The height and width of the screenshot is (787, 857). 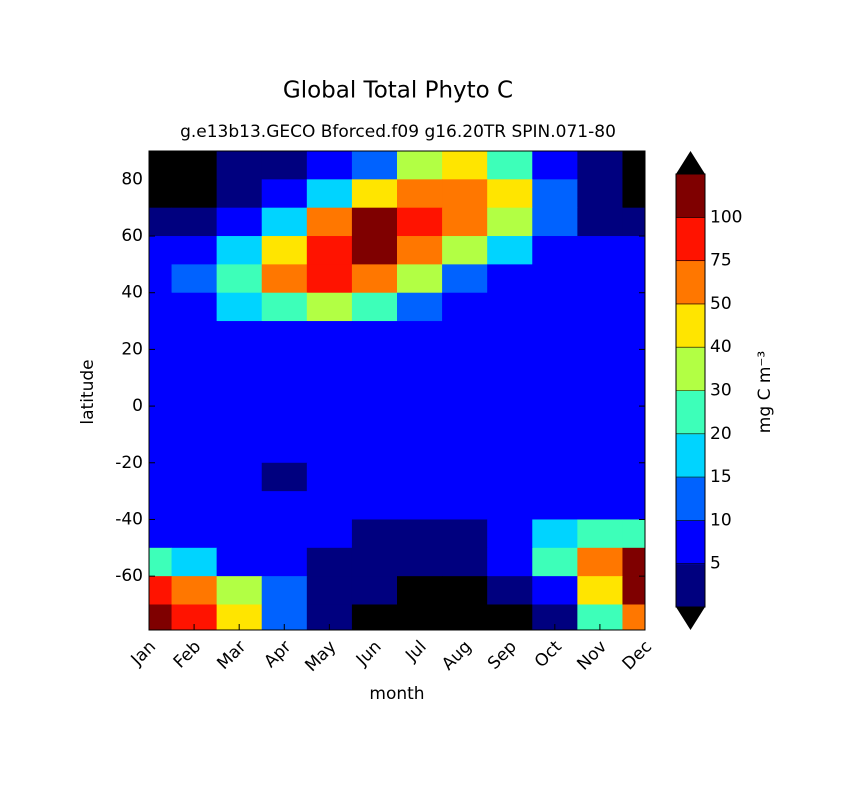 What do you see at coordinates (132, 349) in the screenshot?
I see `y-tick-label: 20` at bounding box center [132, 349].